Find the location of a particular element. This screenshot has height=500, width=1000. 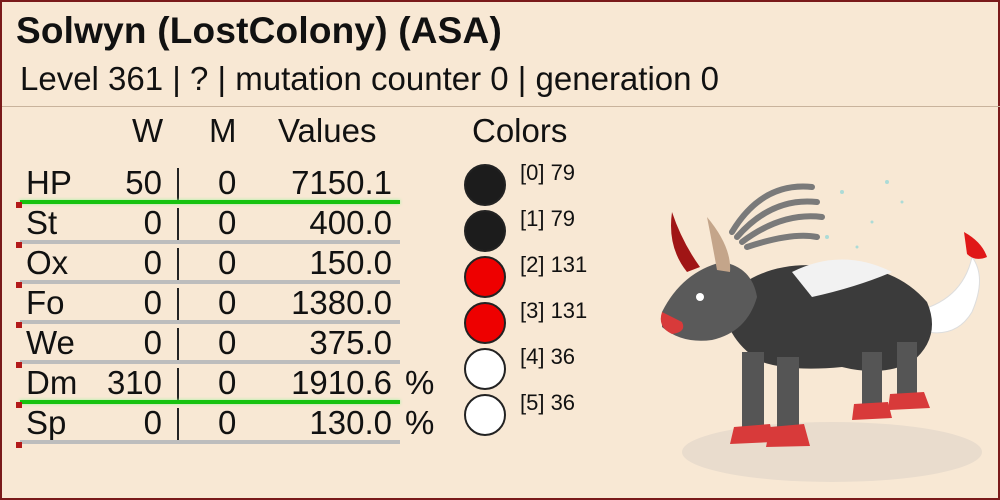

color-region-label: [4] 36 is located at coordinates (548, 356).